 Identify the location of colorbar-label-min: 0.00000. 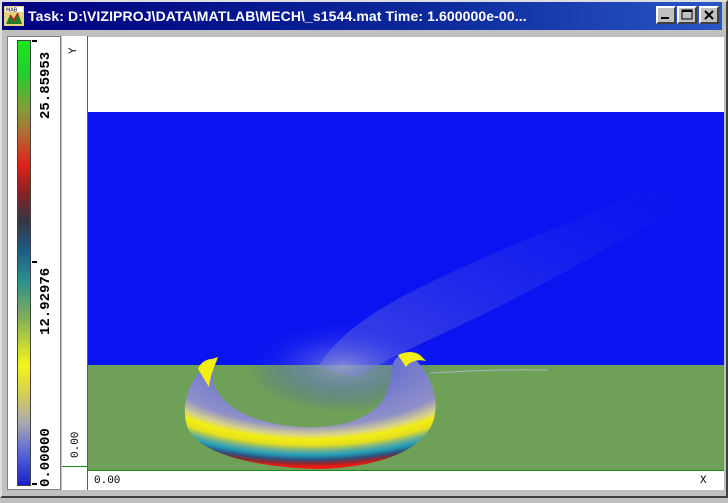
(46, 457).